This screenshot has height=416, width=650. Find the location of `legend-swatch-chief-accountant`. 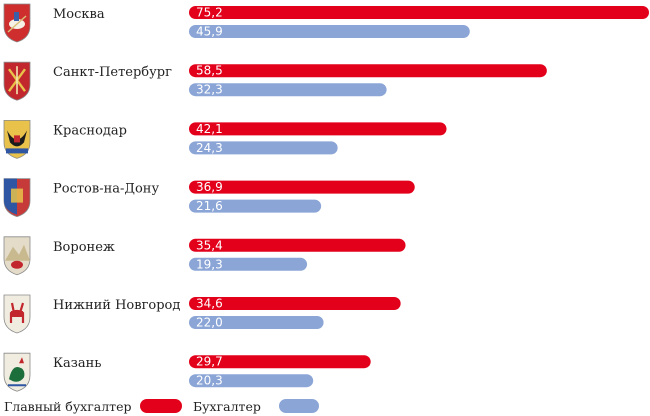

legend-swatch-chief-accountant is located at coordinates (161, 406).